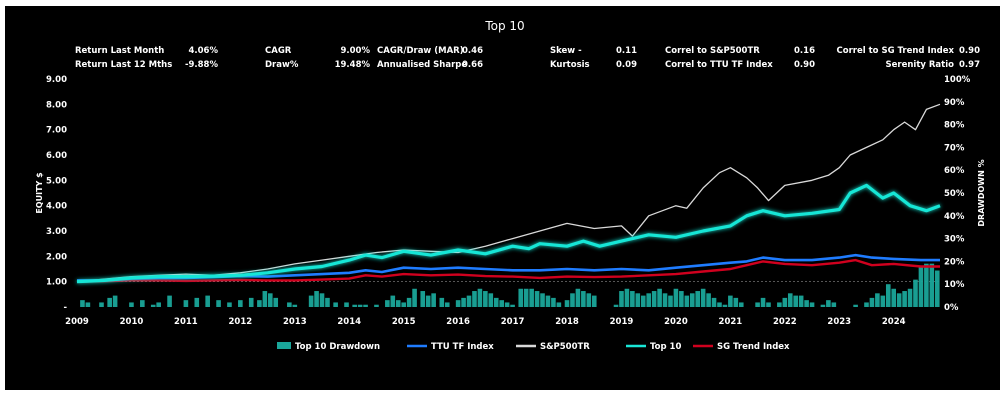  What do you see at coordinates (404, 322) in the screenshot?
I see `x-tick-label: 2015` at bounding box center [404, 322].